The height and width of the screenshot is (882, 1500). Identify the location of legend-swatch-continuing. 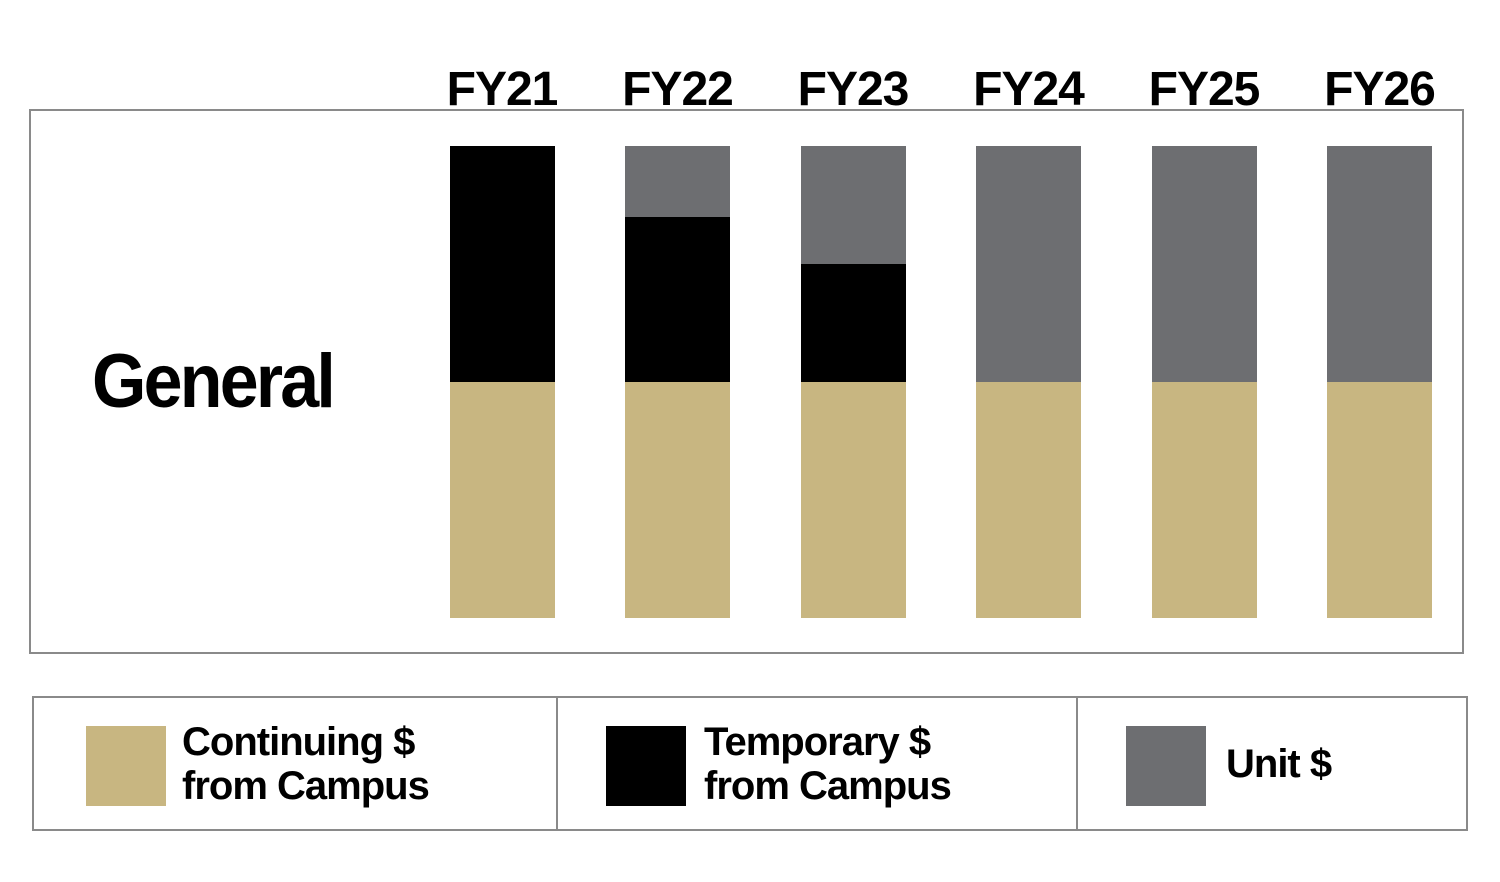
(126, 766).